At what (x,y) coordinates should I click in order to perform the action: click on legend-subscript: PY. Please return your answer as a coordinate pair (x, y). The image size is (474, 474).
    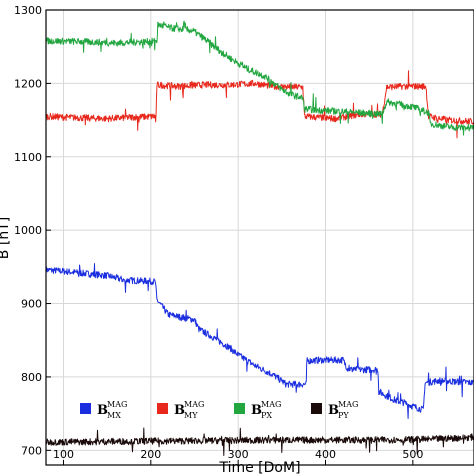
    Looking at the image, I should click on (343, 415).